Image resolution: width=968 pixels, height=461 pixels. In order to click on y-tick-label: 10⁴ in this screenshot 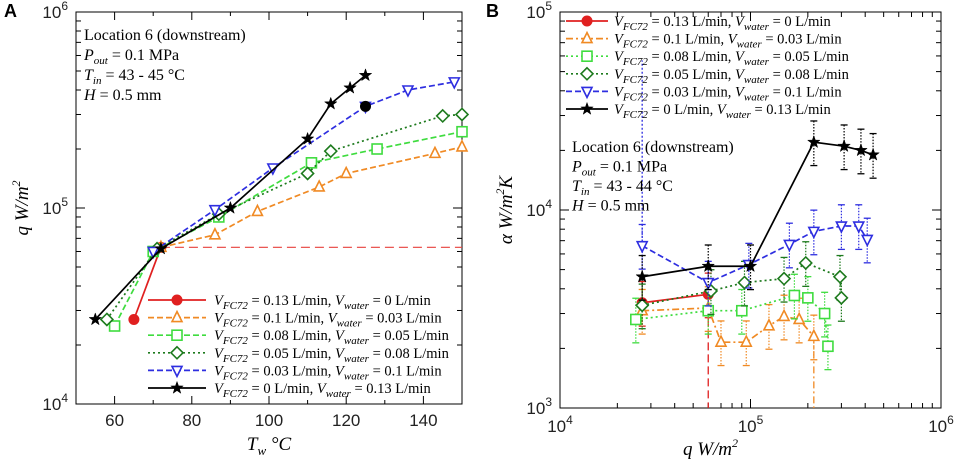, I will do `click(539, 208)`.